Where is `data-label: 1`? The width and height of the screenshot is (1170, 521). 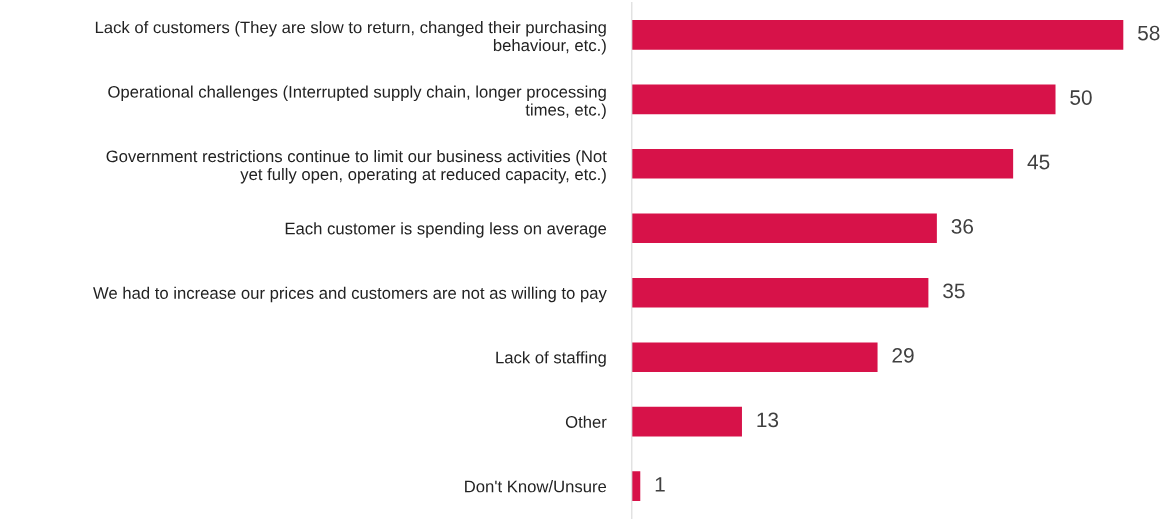
data-label: 1 is located at coordinates (660, 484).